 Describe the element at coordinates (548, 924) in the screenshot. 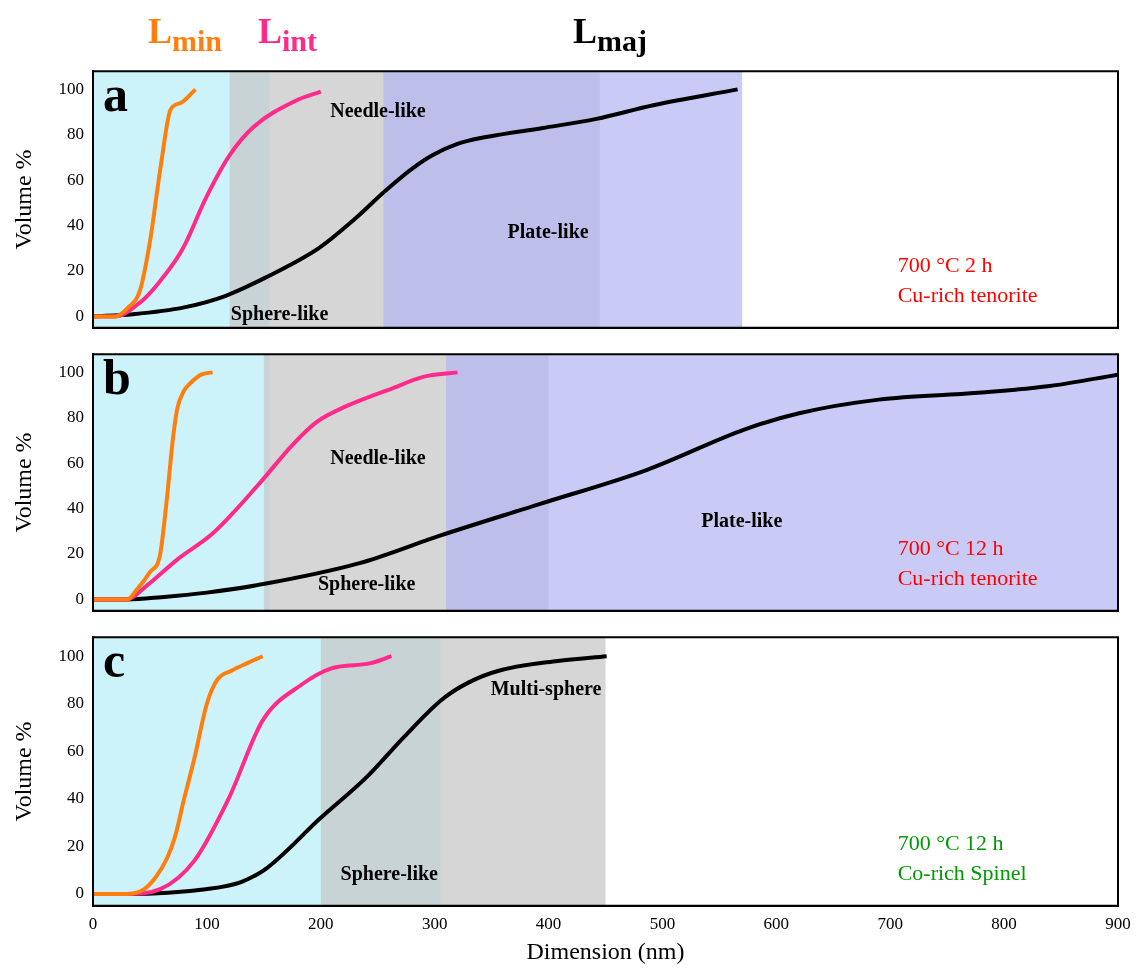

I see `x-tick-label: 400` at that location.